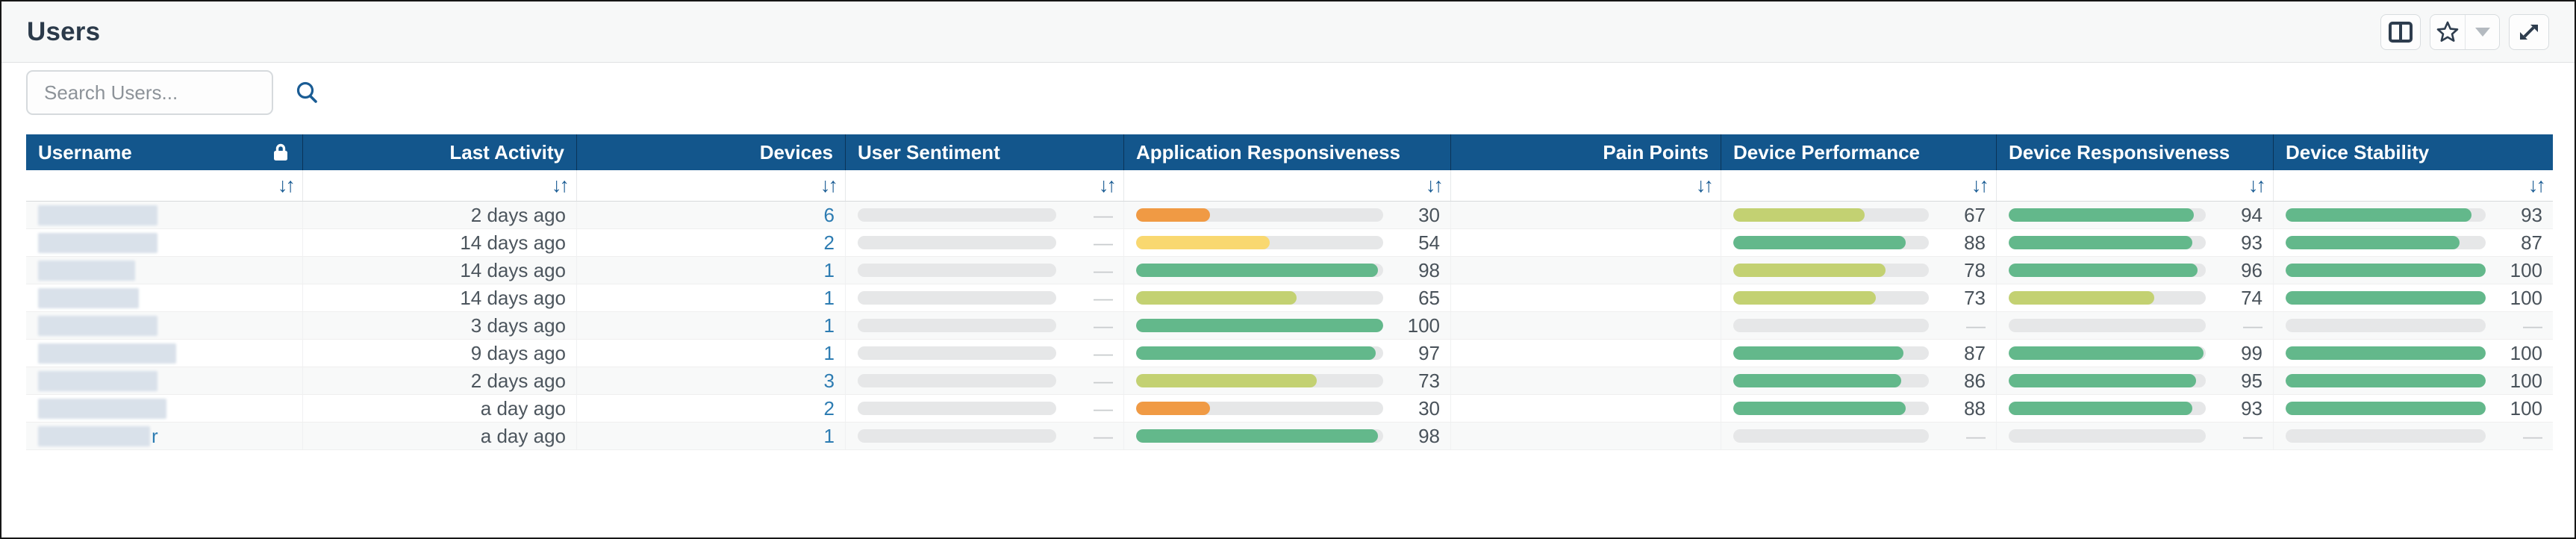 The height and width of the screenshot is (539, 2576). I want to click on sort-cell-app_responsiveness: ↓↑, so click(1286, 185).